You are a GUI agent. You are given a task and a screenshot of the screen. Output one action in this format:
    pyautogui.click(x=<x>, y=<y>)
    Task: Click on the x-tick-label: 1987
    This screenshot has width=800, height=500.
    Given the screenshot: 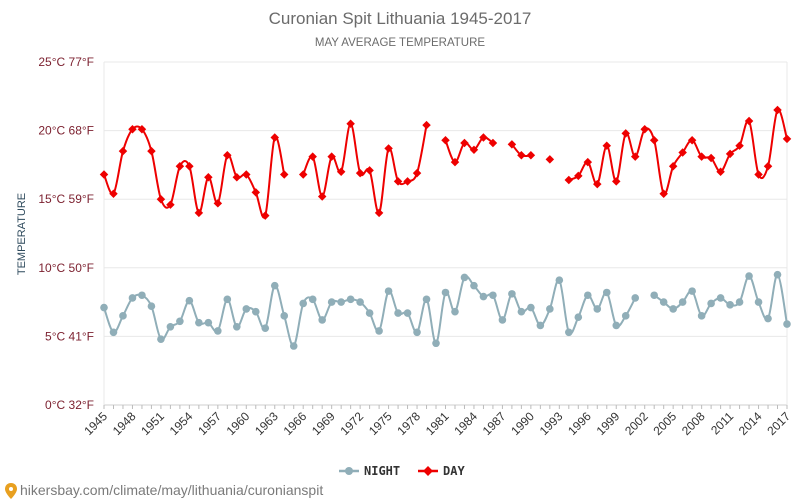 What is the action you would take?
    pyautogui.click(x=494, y=423)
    